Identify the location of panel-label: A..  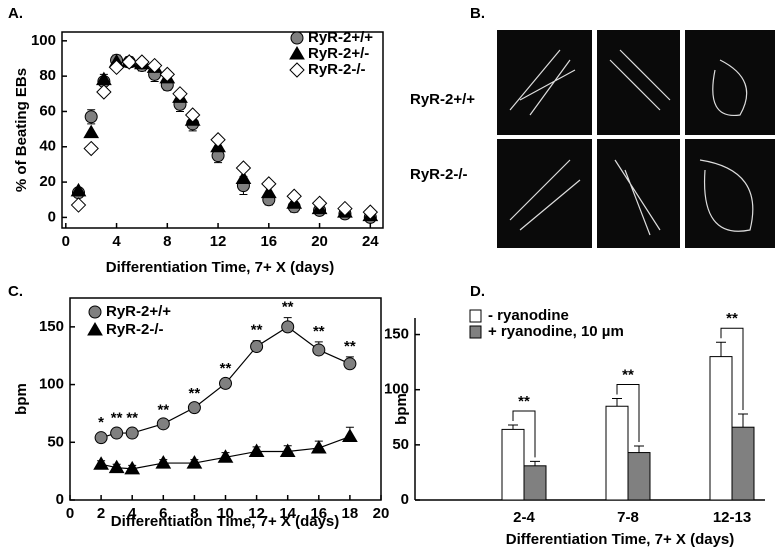
(15, 13).